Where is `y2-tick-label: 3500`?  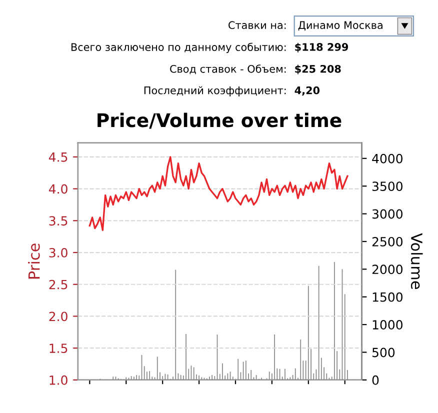 y2-tick-label: 3500 is located at coordinates (387, 187).